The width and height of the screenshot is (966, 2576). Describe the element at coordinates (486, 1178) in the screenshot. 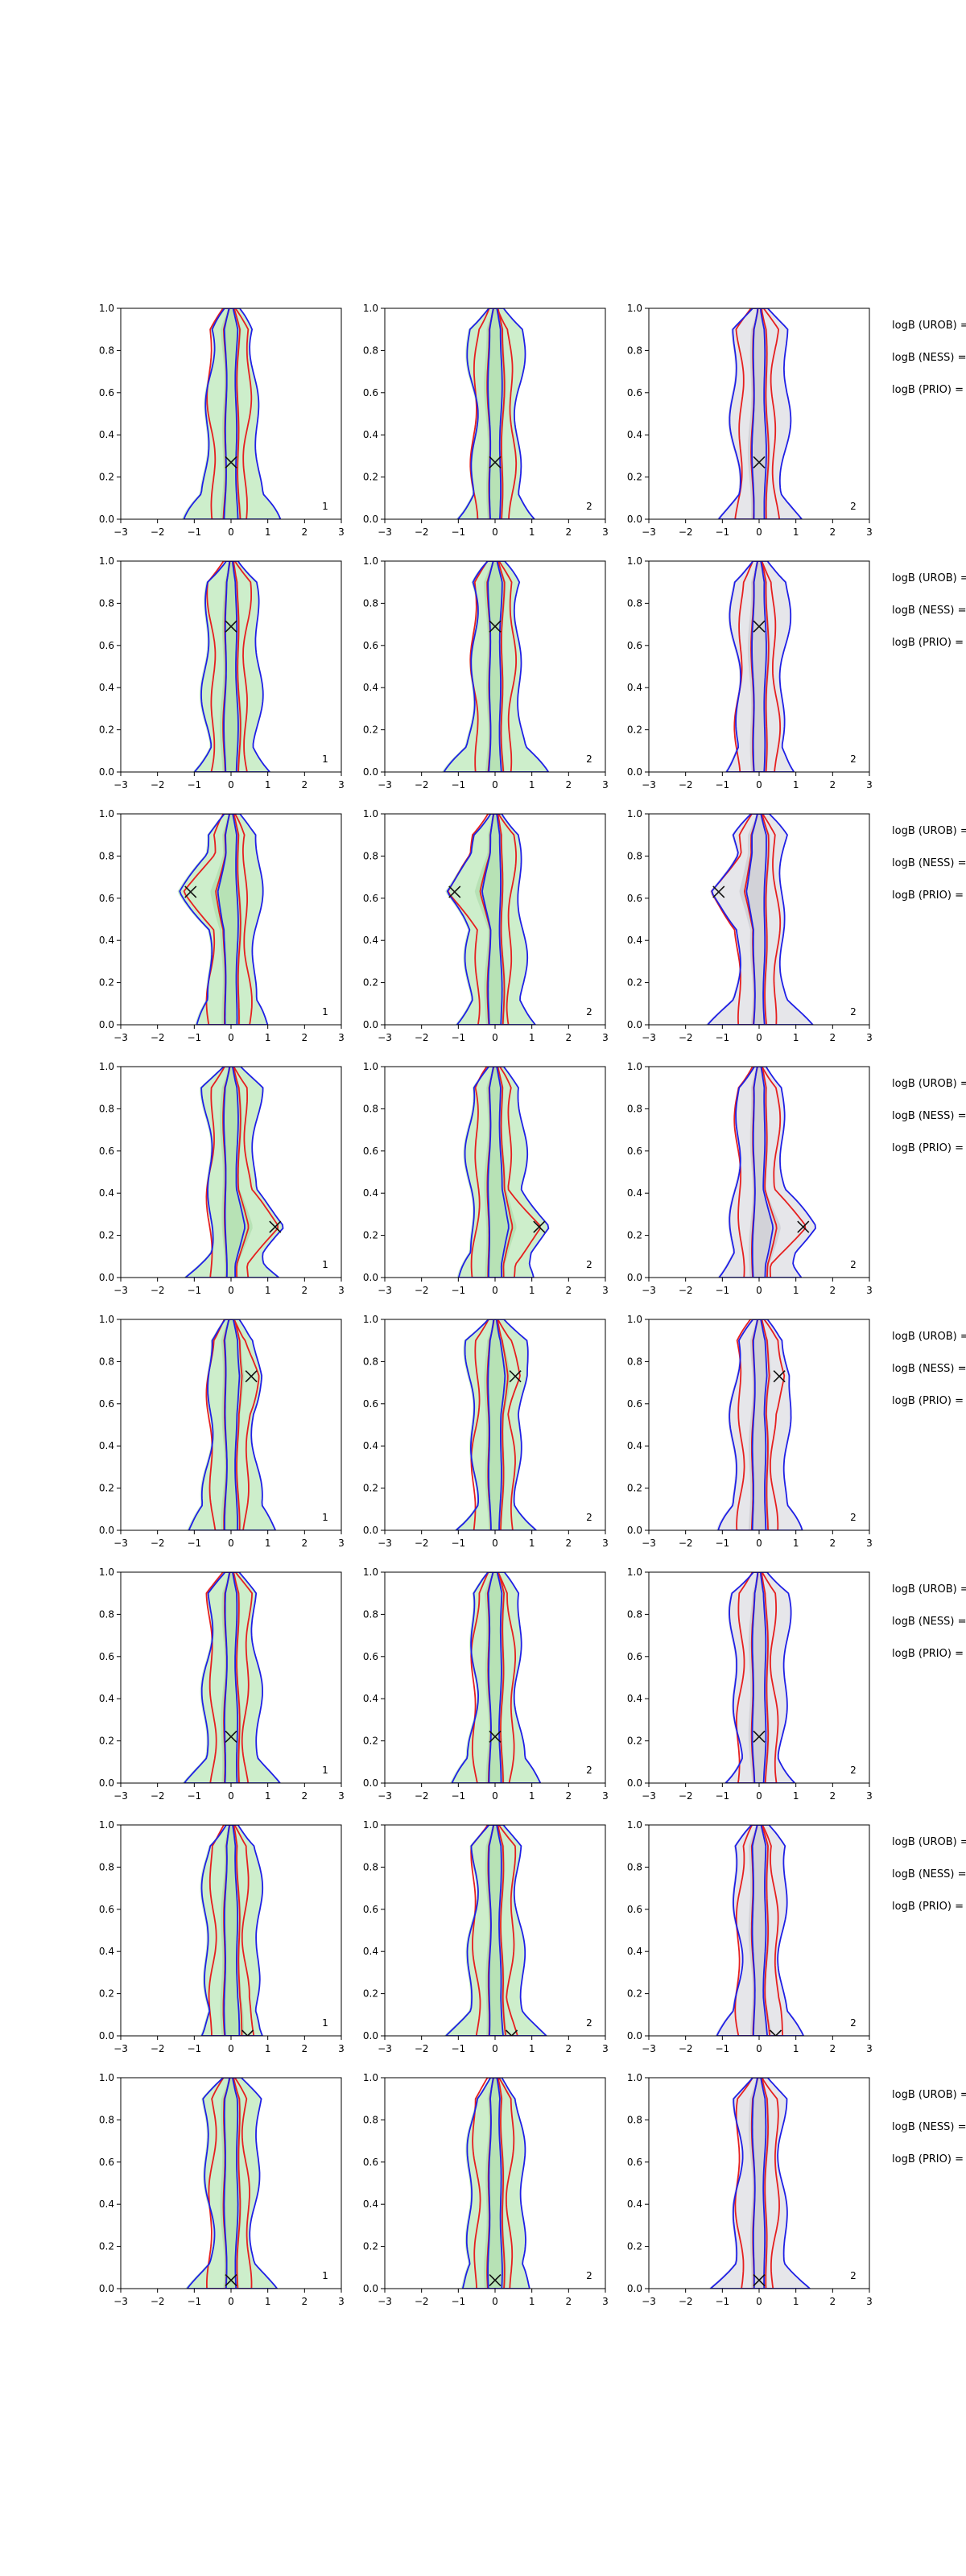

I see `panel-r4-c2: −3 −2 −1 0 1 2 3 0.0 0.2 0.4 0.6 0.8 1.0 2` at that location.